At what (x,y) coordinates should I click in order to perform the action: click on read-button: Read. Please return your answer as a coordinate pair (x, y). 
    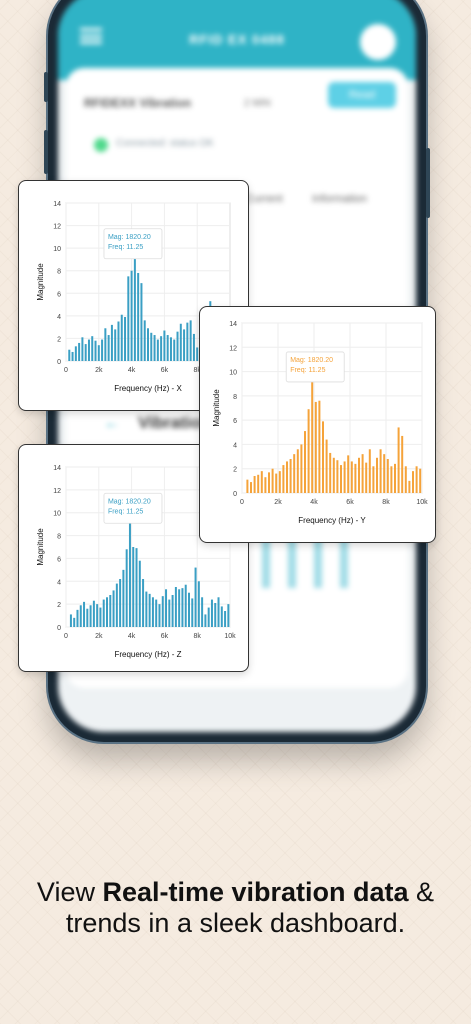
    Looking at the image, I should click on (362, 95).